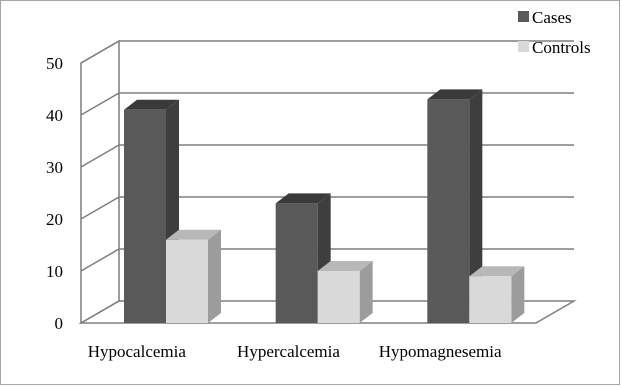  I want to click on y-tick-label: 10, so click(54, 271).